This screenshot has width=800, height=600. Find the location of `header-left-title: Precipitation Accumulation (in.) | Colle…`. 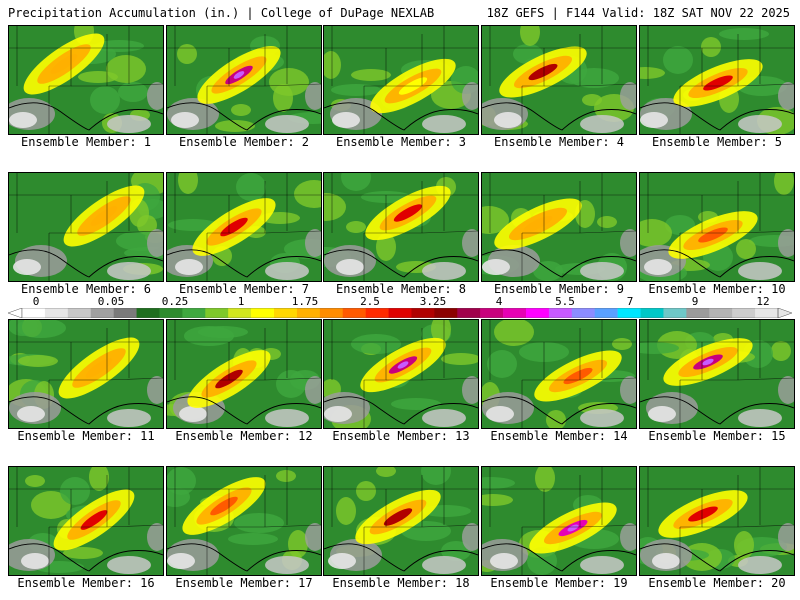

header-left-title: Precipitation Accumulation (in.) | Colle… is located at coordinates (221, 13).